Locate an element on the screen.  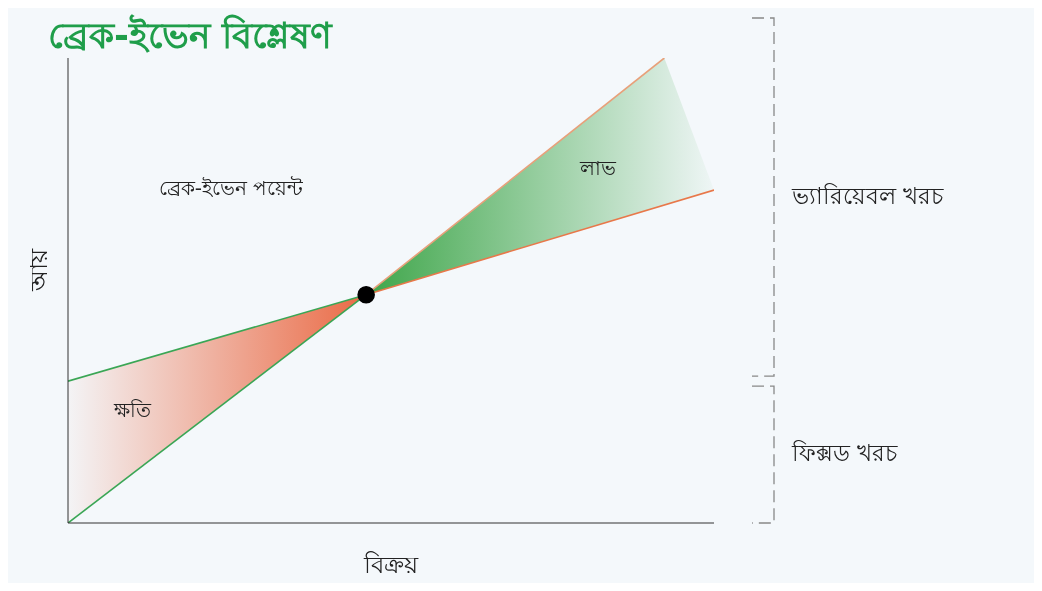
annotation: ব্রেক-ইভেন পয়েন্ট is located at coordinates (231, 188).